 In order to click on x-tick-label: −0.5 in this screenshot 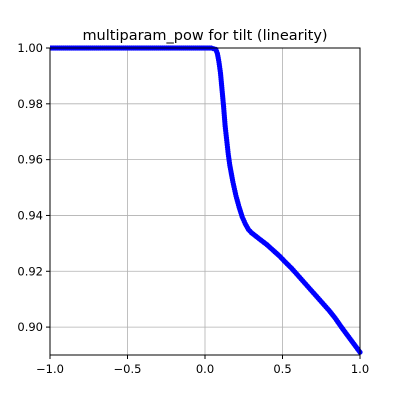, I will do `click(128, 369)`.